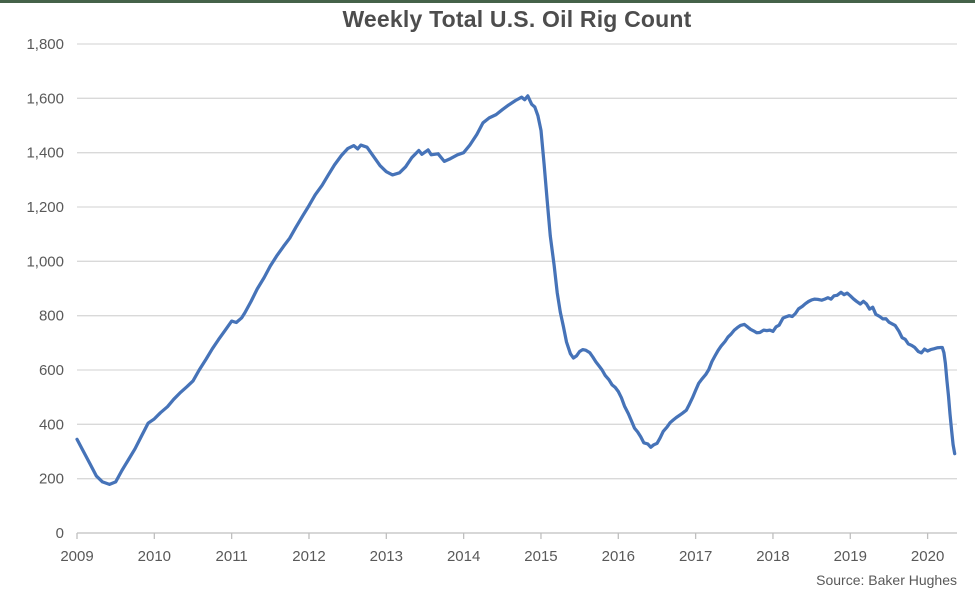 This screenshot has width=975, height=601. Describe the element at coordinates (60, 533) in the screenshot. I see `y-axis-tick-label: 0` at that location.